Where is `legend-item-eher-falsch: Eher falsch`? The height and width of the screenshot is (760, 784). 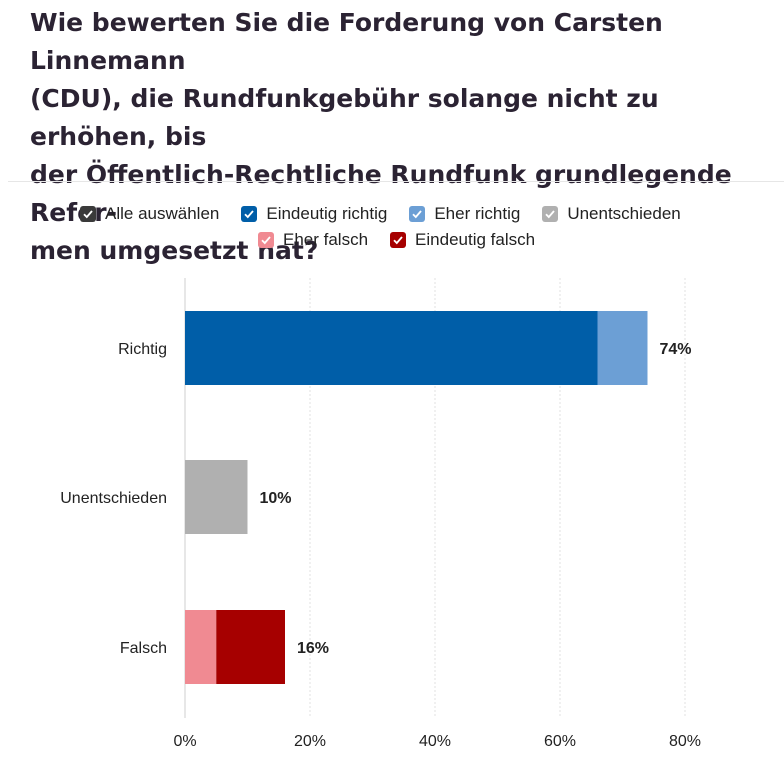 legend-item-eher-falsch: Eher falsch is located at coordinates (313, 240).